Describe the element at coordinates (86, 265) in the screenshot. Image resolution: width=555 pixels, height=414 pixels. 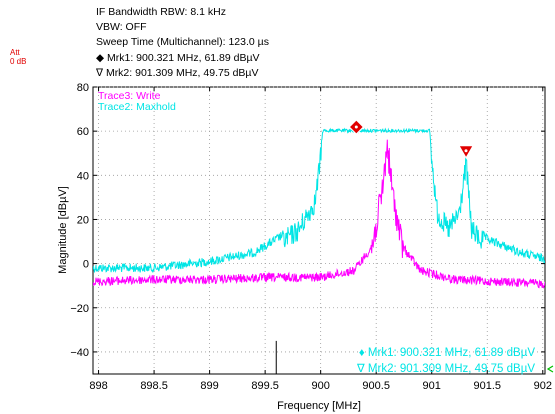
I see `y-tick-label: 0` at that location.